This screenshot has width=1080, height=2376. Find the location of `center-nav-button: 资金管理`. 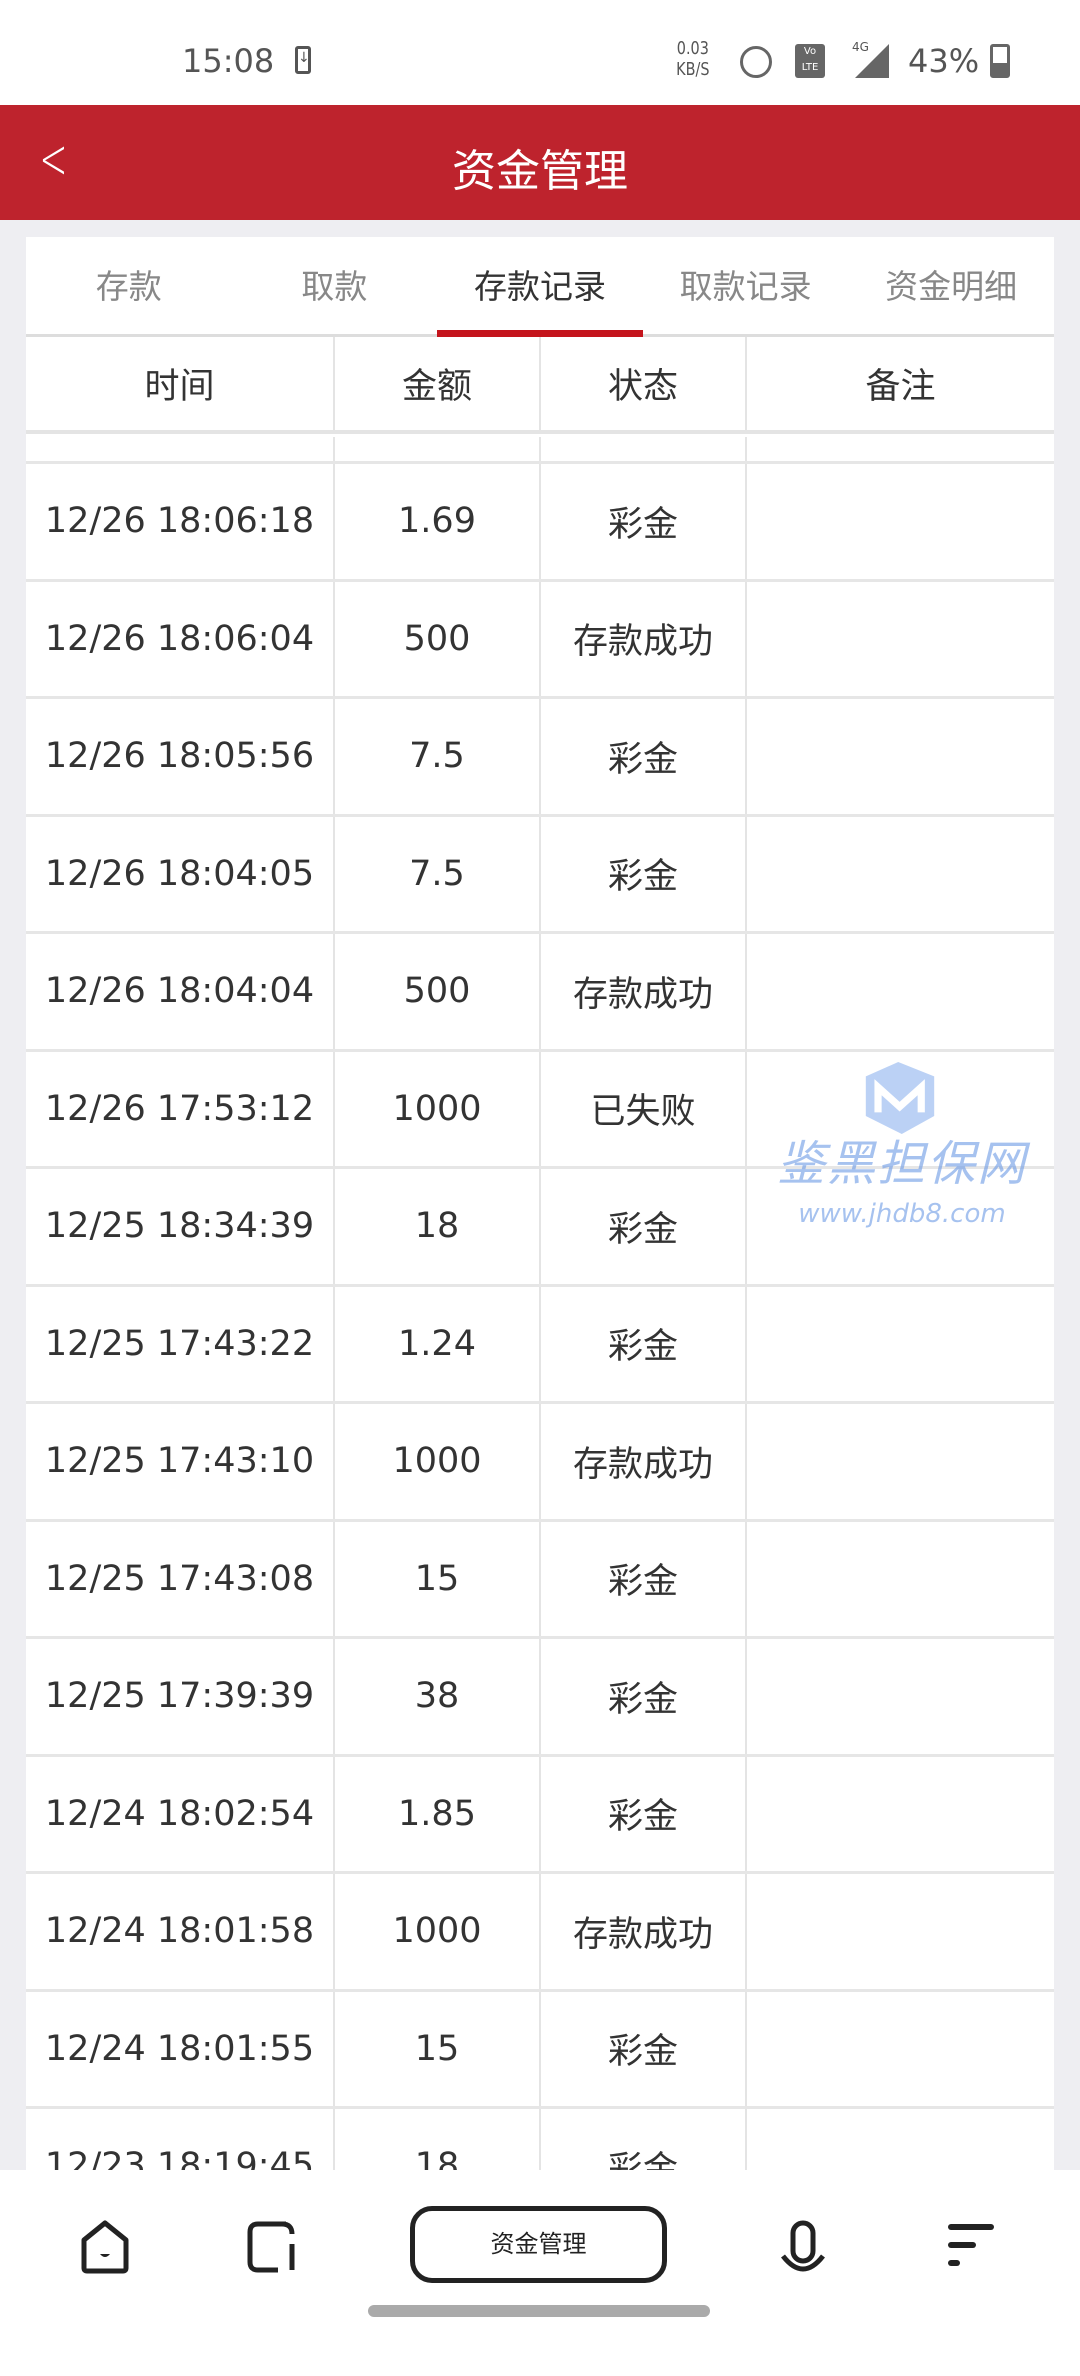

center-nav-button: 资金管理 is located at coordinates (538, 2244).